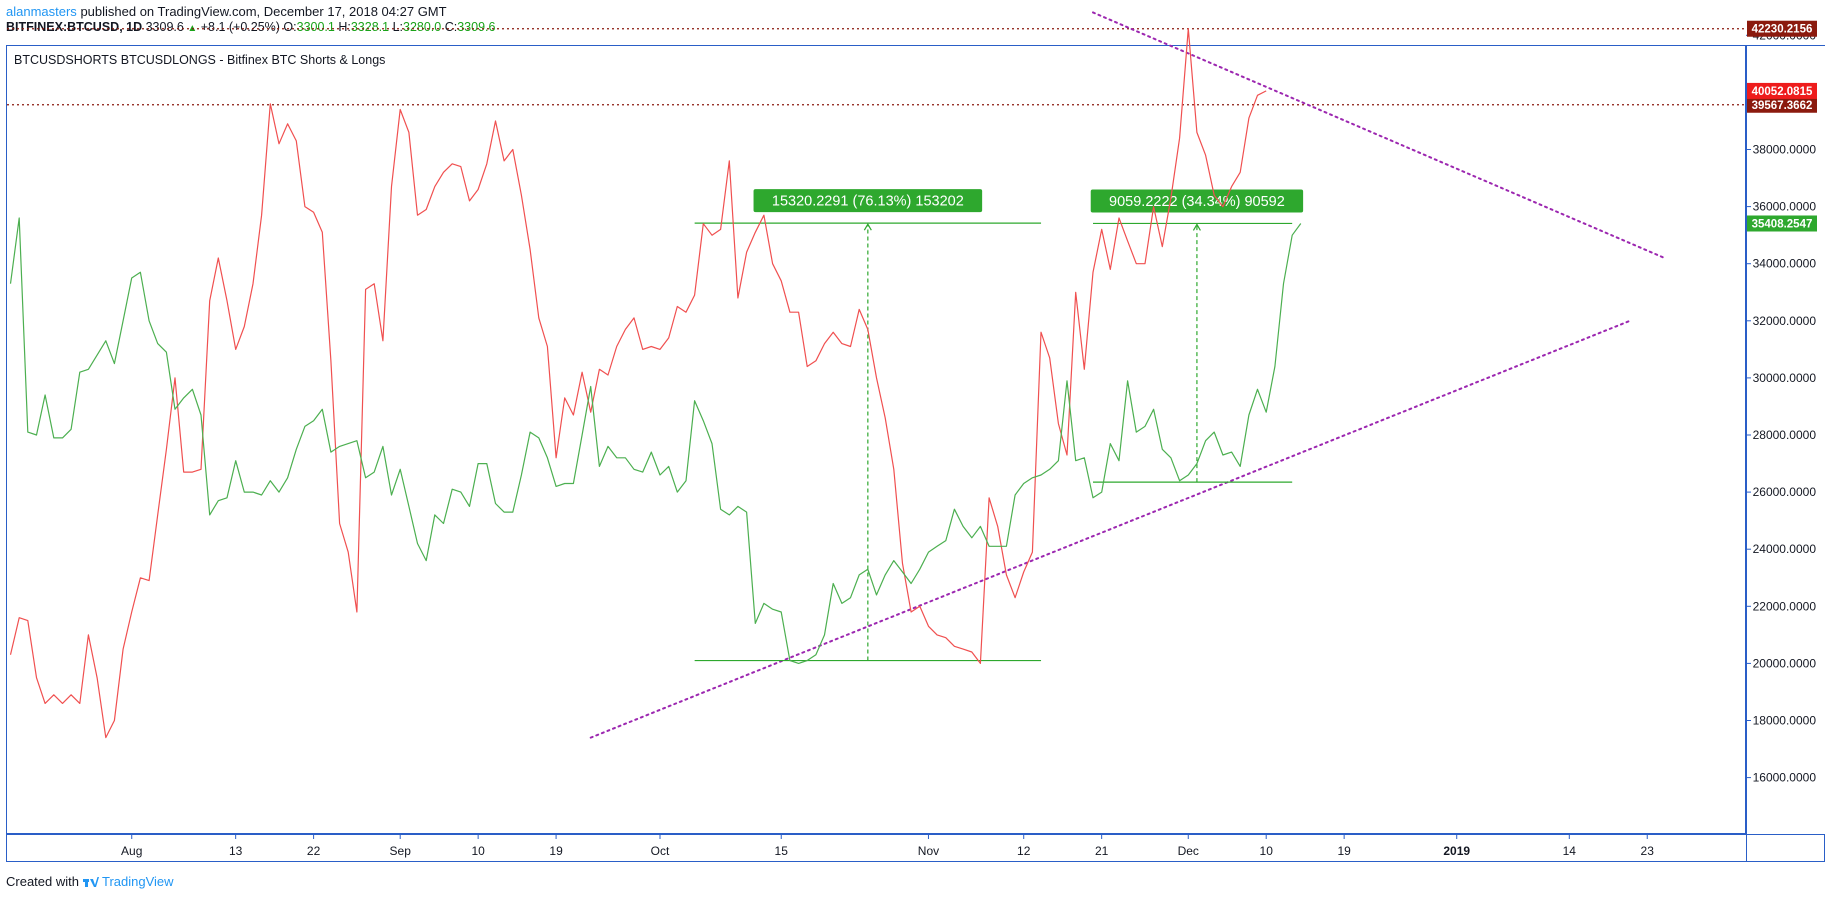 The image size is (1828, 899). Describe the element at coordinates (1456, 851) in the screenshot. I see `time-tick-label: 2019` at that location.